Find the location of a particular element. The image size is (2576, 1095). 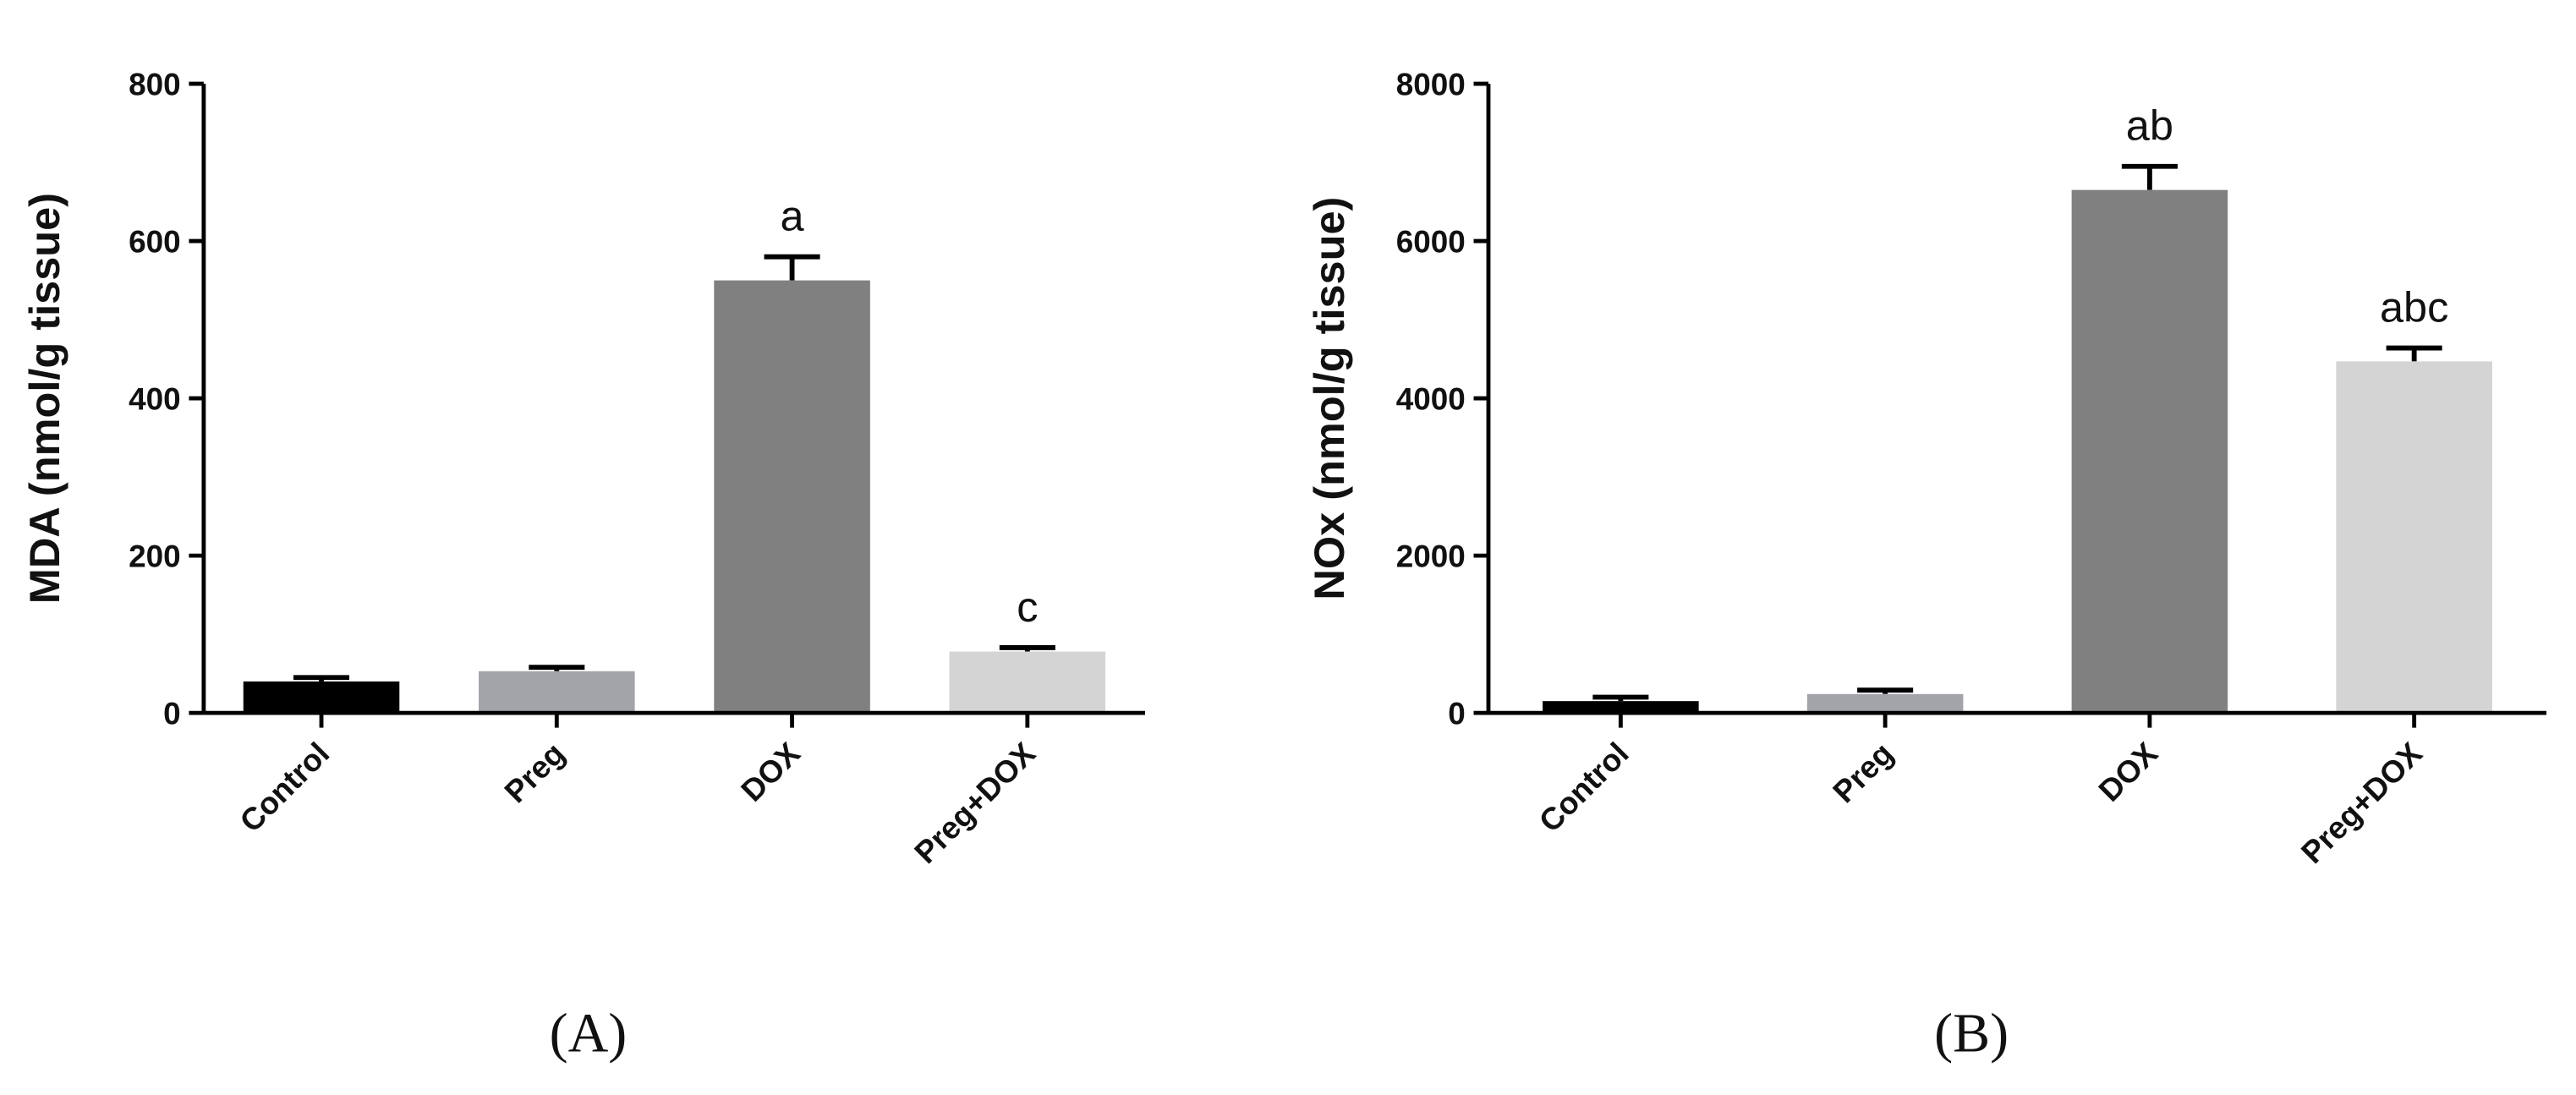

y-axis-title: NOx (nmol/g tissue) is located at coordinates (1329, 398).